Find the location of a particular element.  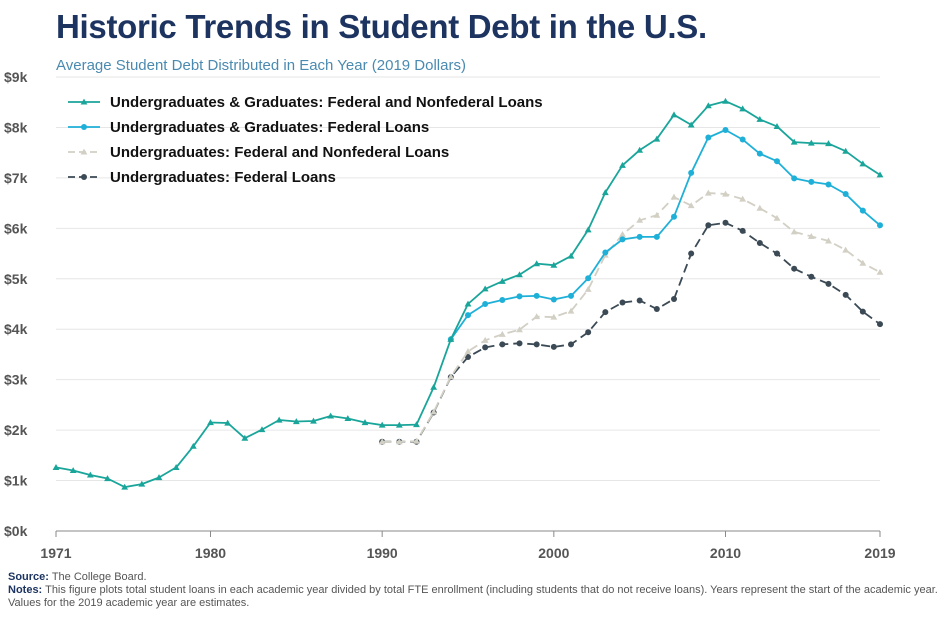

x-tick-label: 1971 is located at coordinates (55, 553).